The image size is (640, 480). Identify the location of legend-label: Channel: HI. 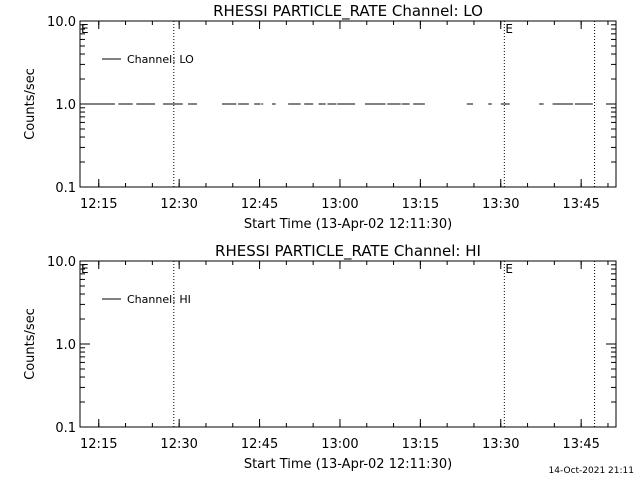
(159, 299).